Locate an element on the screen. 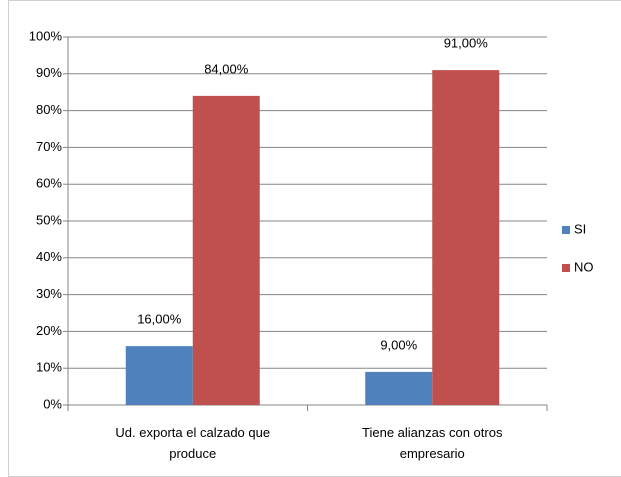  x-tick-label: Tiene alianzas con otros empresario is located at coordinates (432, 443).